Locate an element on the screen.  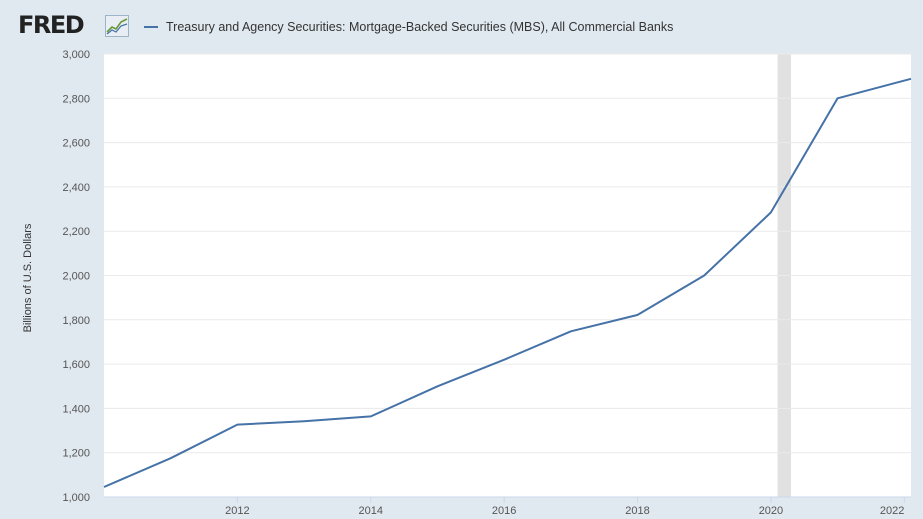
y-tick-label: 3,000 is located at coordinates (76, 55).